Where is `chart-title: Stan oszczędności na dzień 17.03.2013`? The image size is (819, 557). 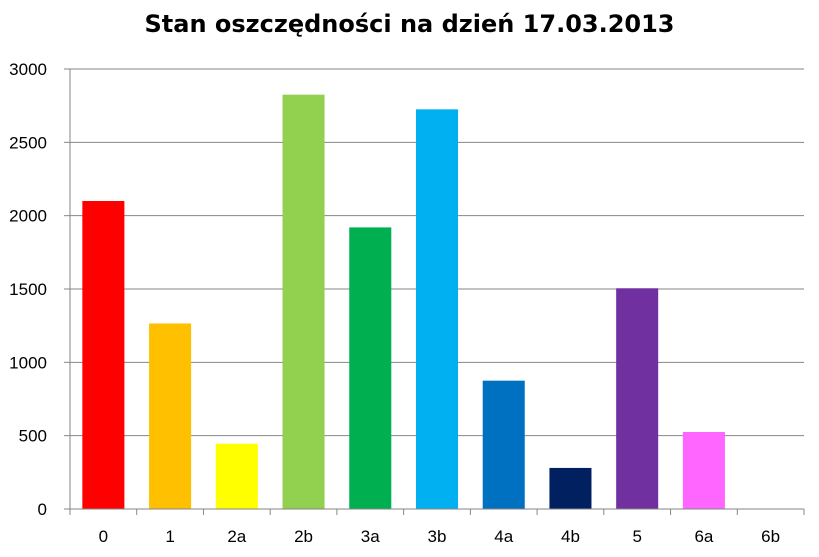
chart-title: Stan oszczędności na dzień 17.03.2013 is located at coordinates (409, 24).